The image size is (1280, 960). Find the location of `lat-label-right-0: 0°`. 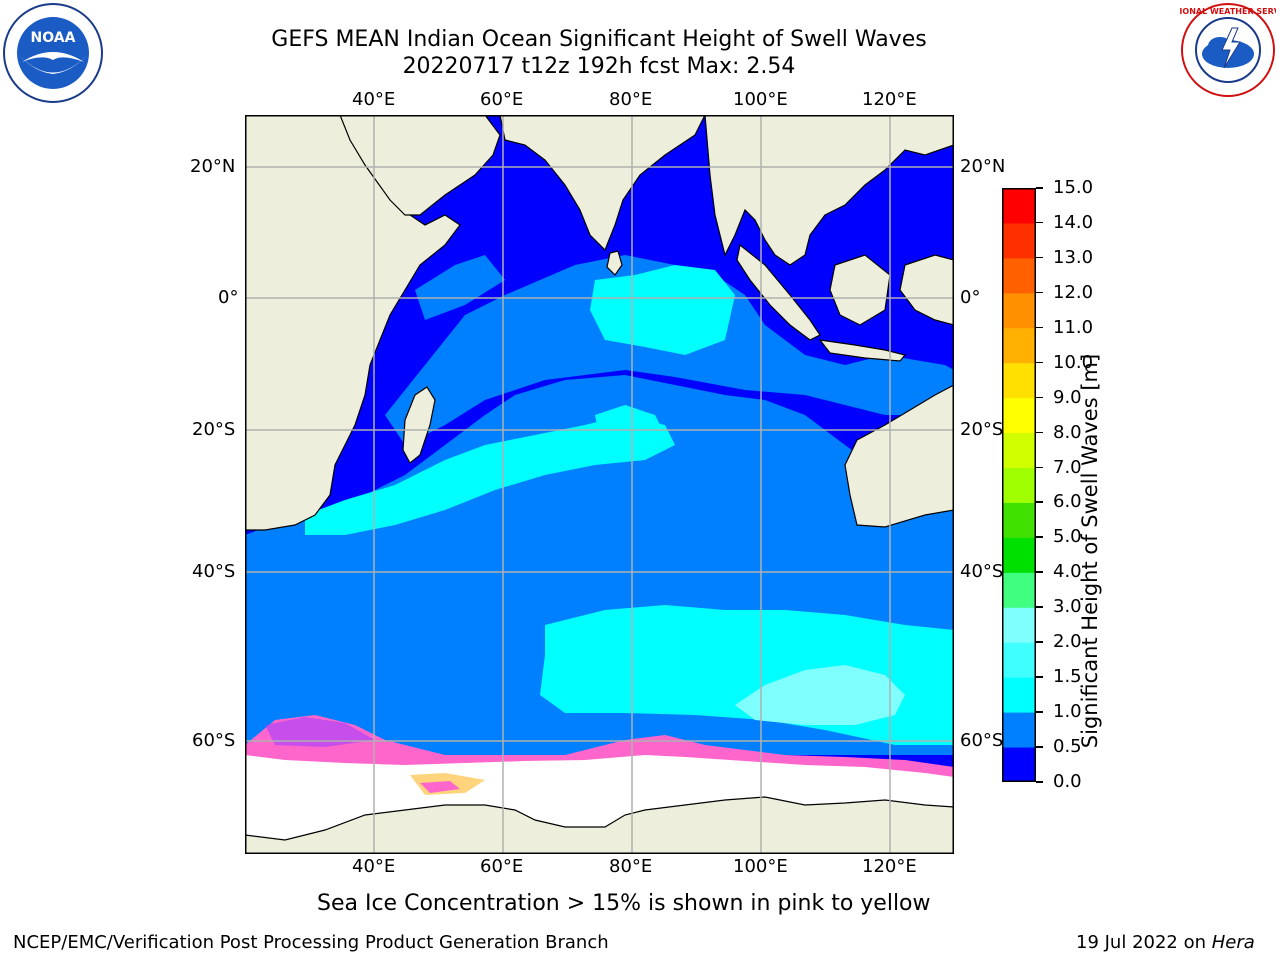

lat-label-right-0: 0° is located at coordinates (970, 297).